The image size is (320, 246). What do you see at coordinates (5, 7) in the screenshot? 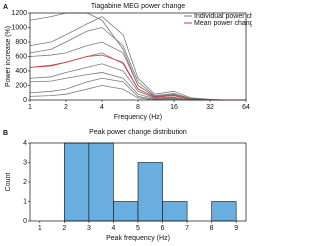
I see `panel-label: A` at bounding box center [5, 7].